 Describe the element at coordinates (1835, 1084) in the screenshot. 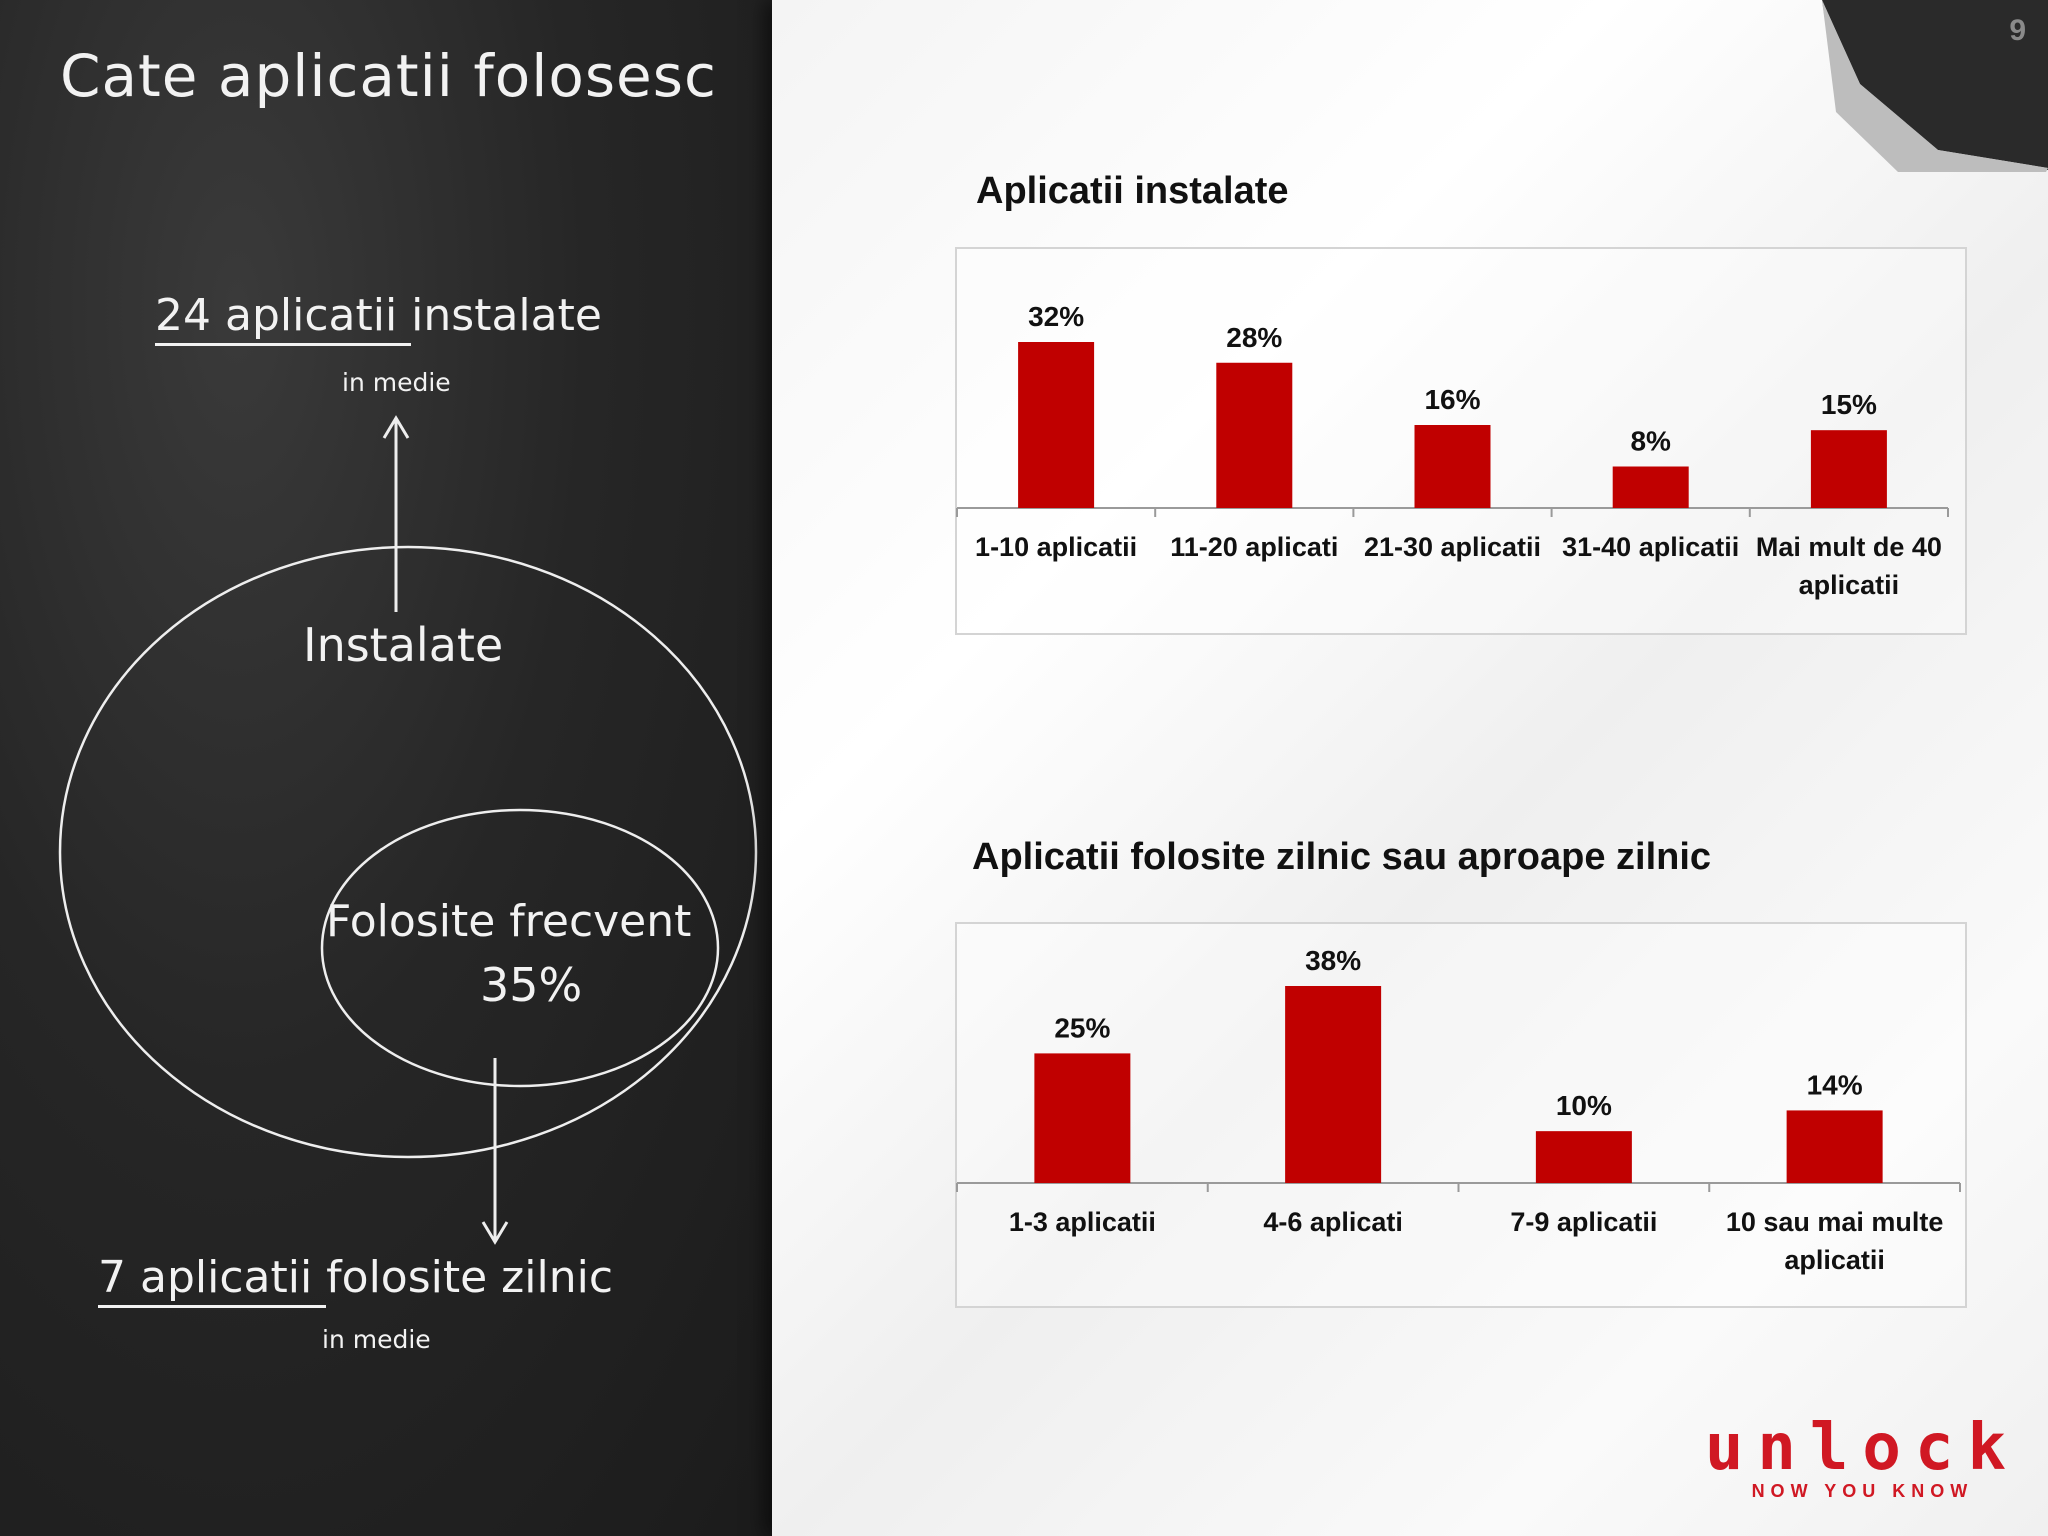

I see `chart1-data-label: 14%` at that location.